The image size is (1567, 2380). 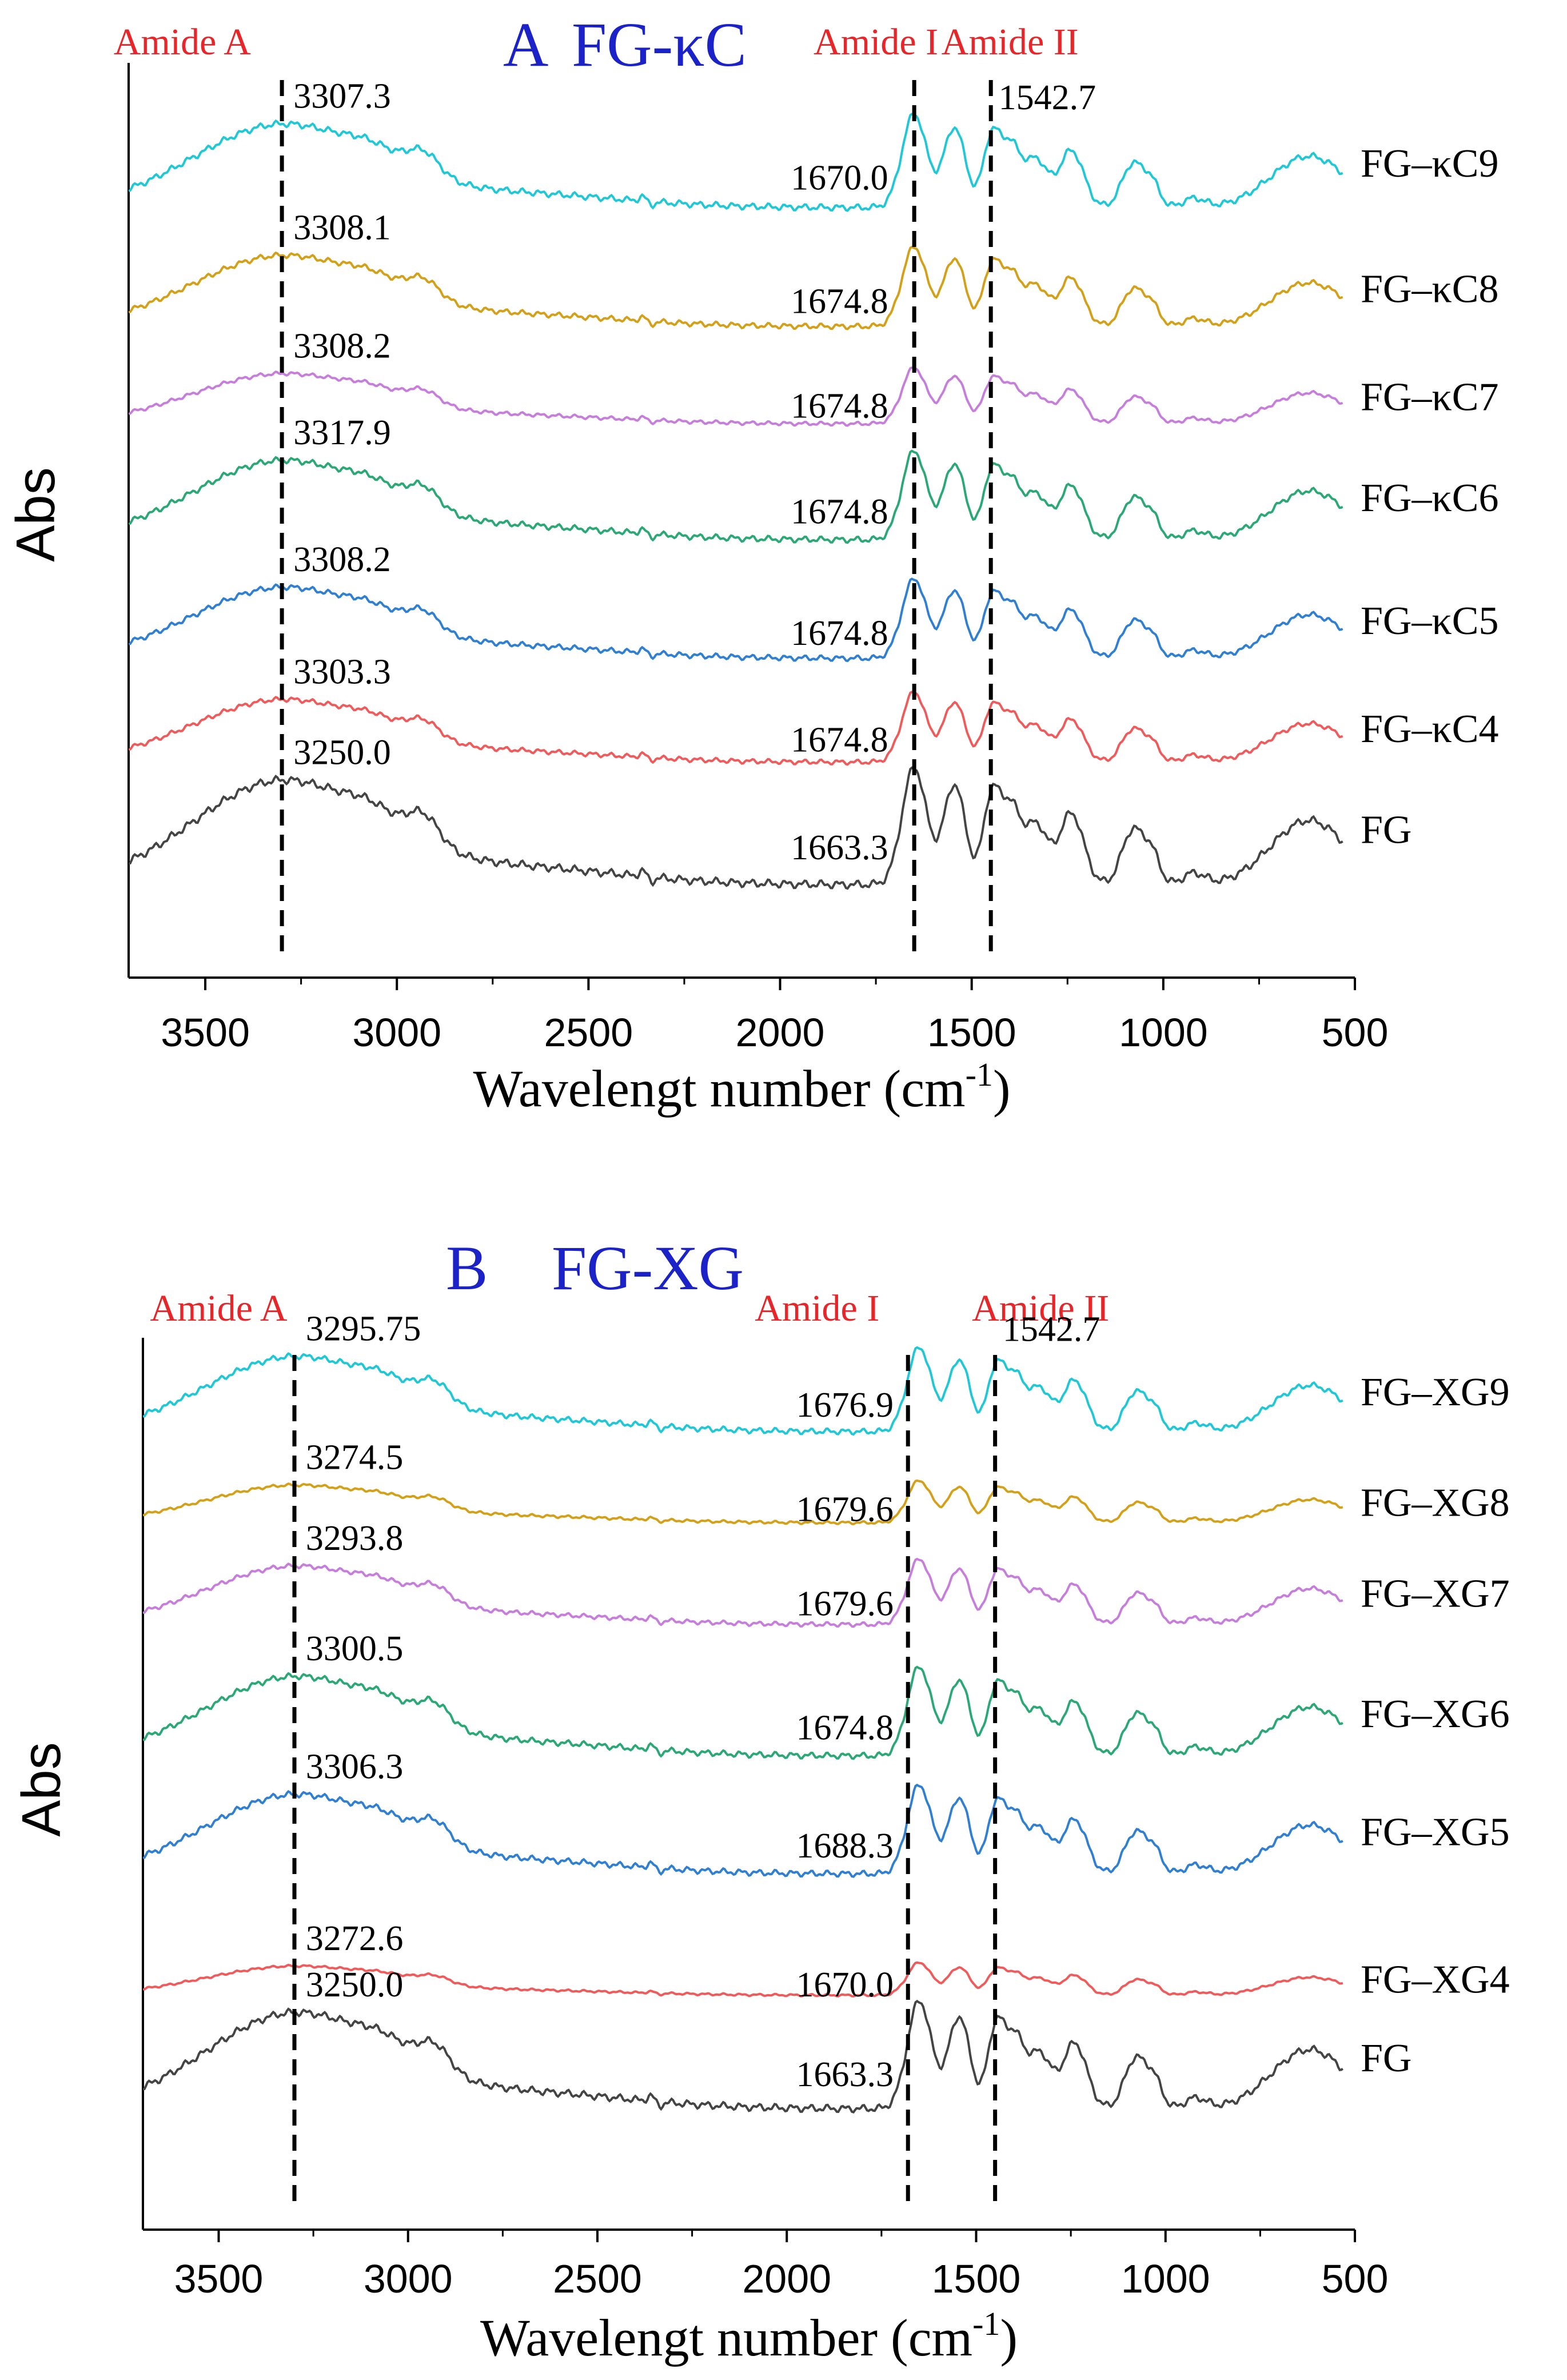 I want to click on series-label: FG–κC8, so click(x=1430, y=290).